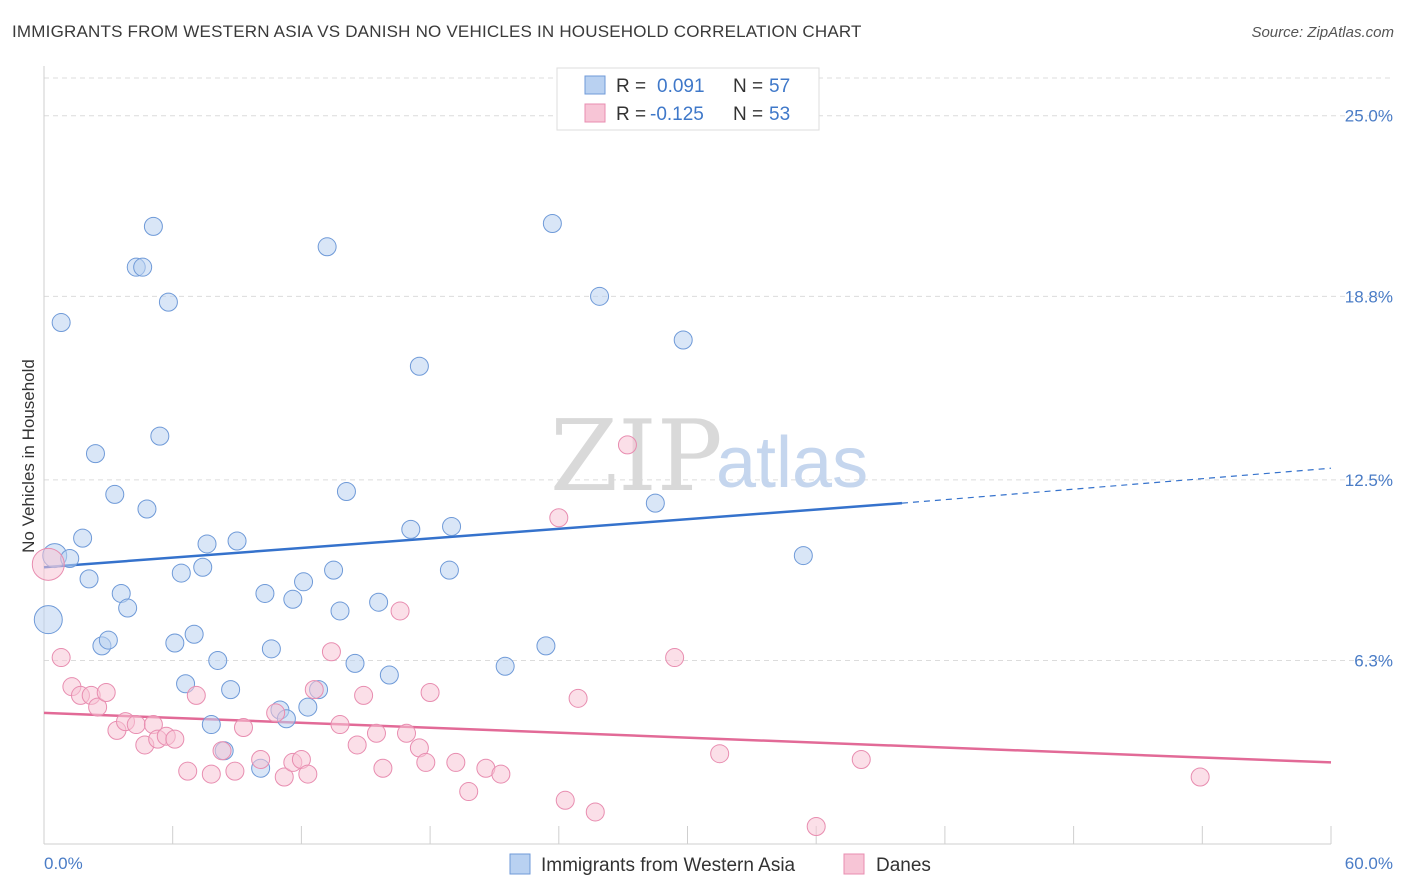 The width and height of the screenshot is (1406, 892). I want to click on legend-n-value-2: 53, so click(779, 114).